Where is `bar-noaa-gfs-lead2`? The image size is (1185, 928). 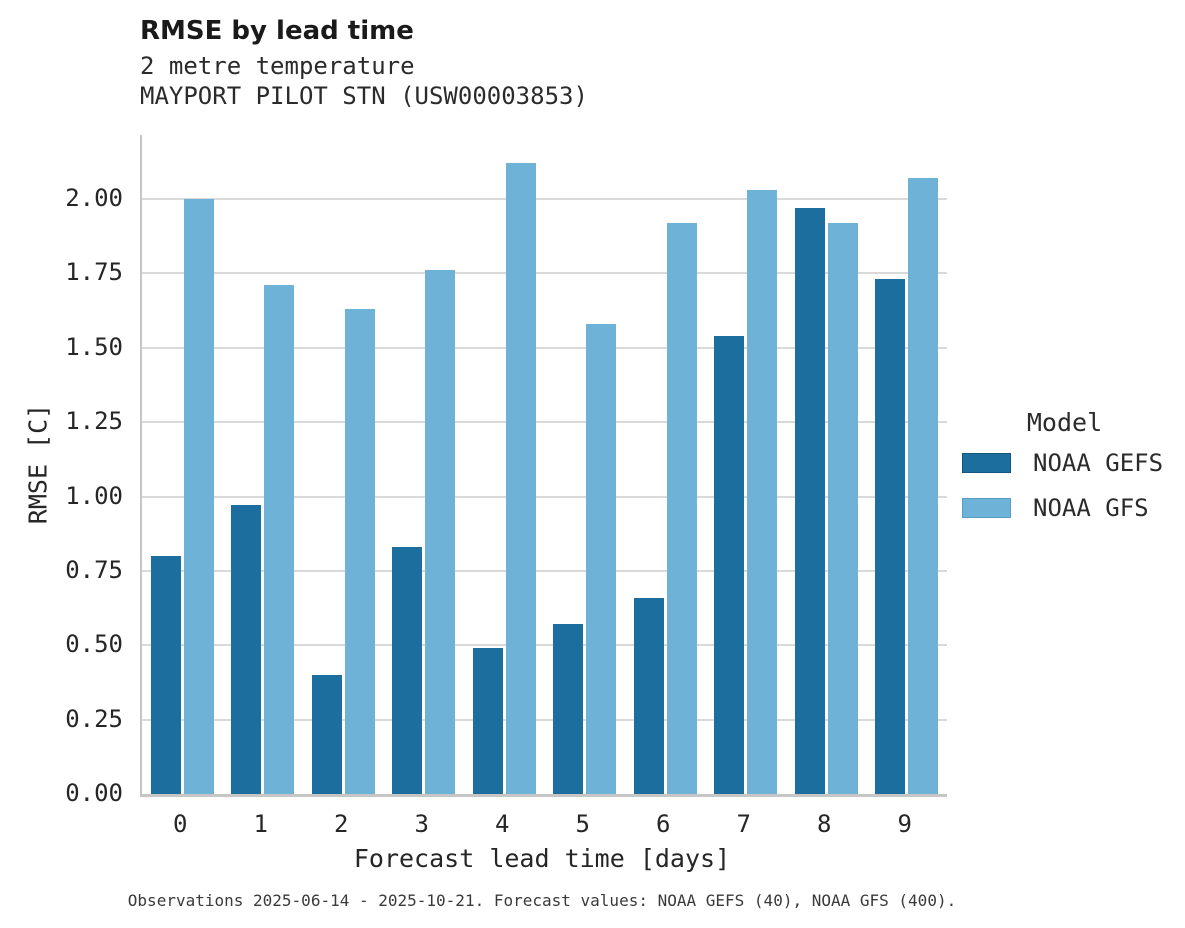 bar-noaa-gfs-lead2 is located at coordinates (359, 551).